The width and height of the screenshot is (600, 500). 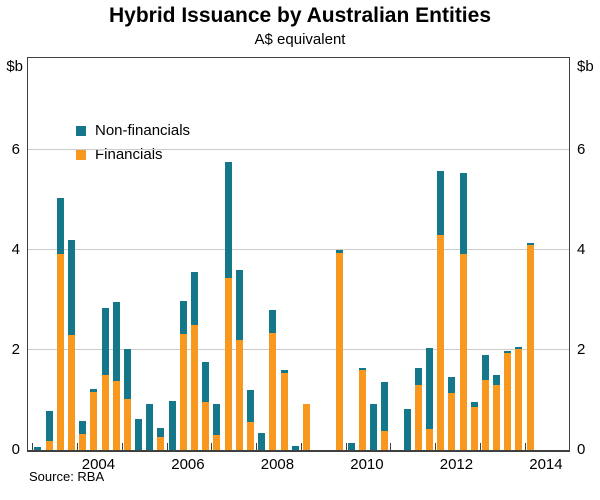 I want to click on x-axis-label: 2006, so click(x=188, y=464).